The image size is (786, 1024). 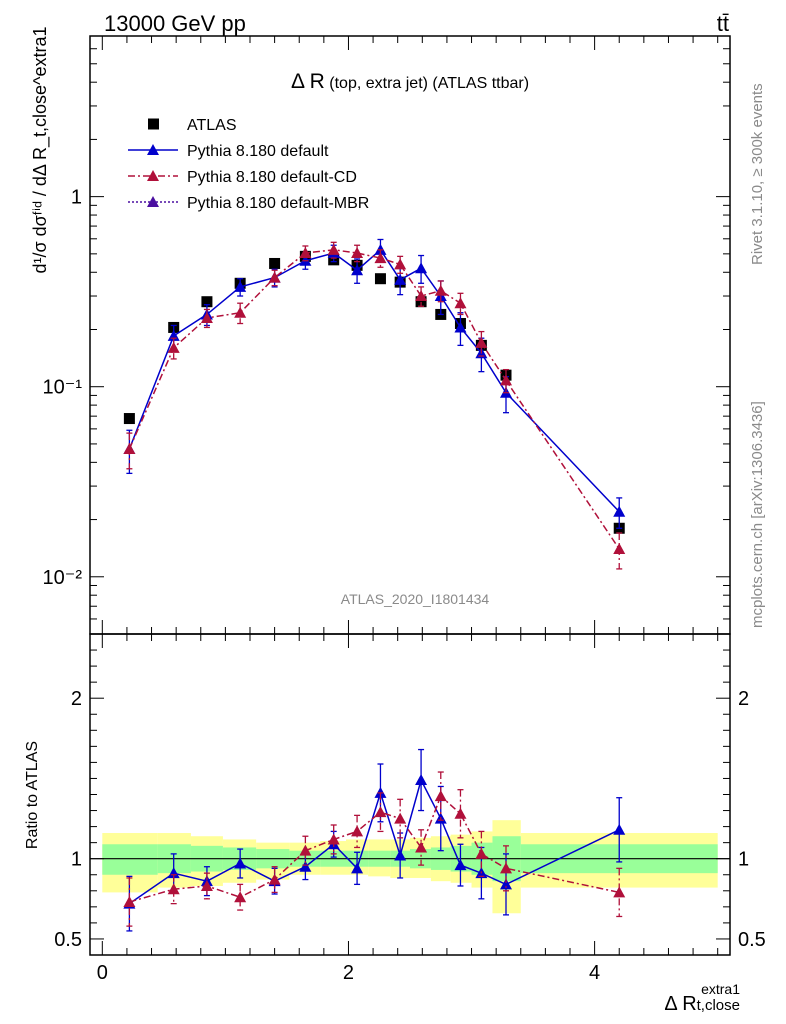 I want to click on main-ytick-label-2: 10⁻², so click(x=63, y=578).